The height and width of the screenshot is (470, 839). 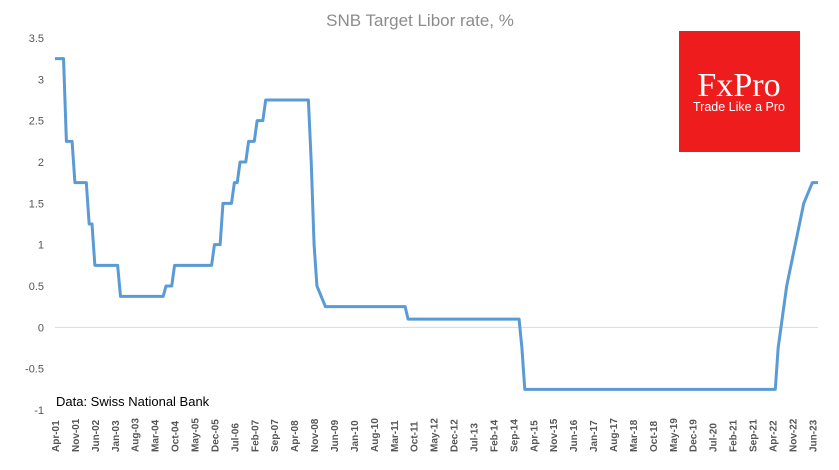 What do you see at coordinates (235, 437) in the screenshot?
I see `x-tick-label: Jul-06` at bounding box center [235, 437].